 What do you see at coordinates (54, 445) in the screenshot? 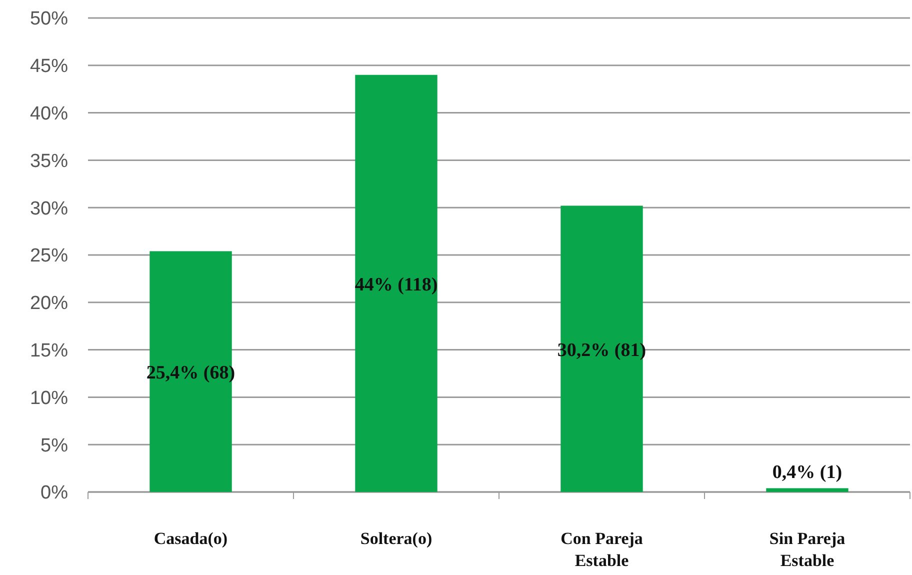
I see `y-tick-label: 5%` at bounding box center [54, 445].